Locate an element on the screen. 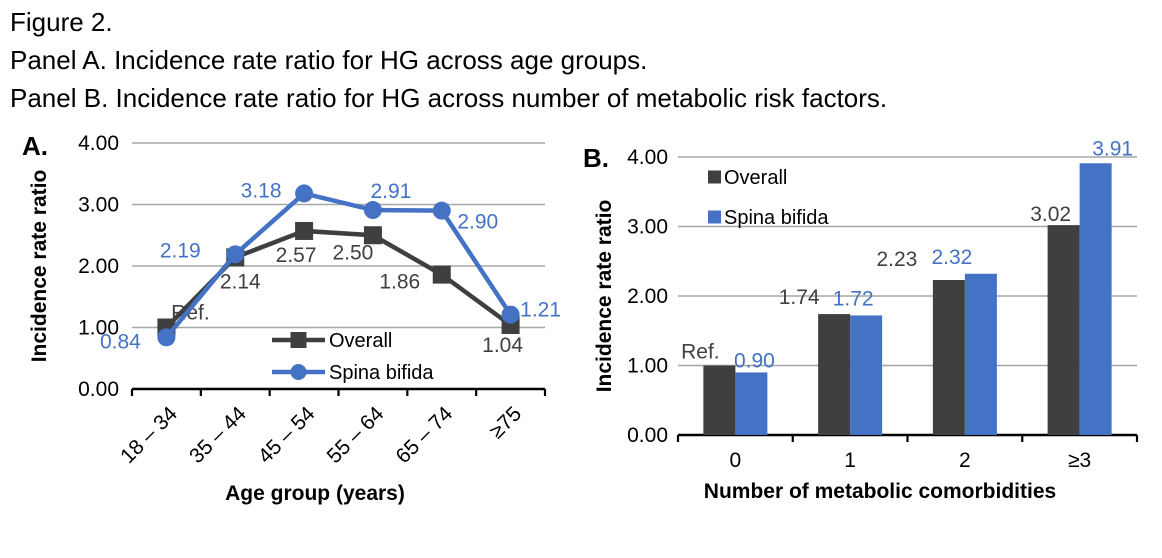  data-label: 2.91 is located at coordinates (390, 191).